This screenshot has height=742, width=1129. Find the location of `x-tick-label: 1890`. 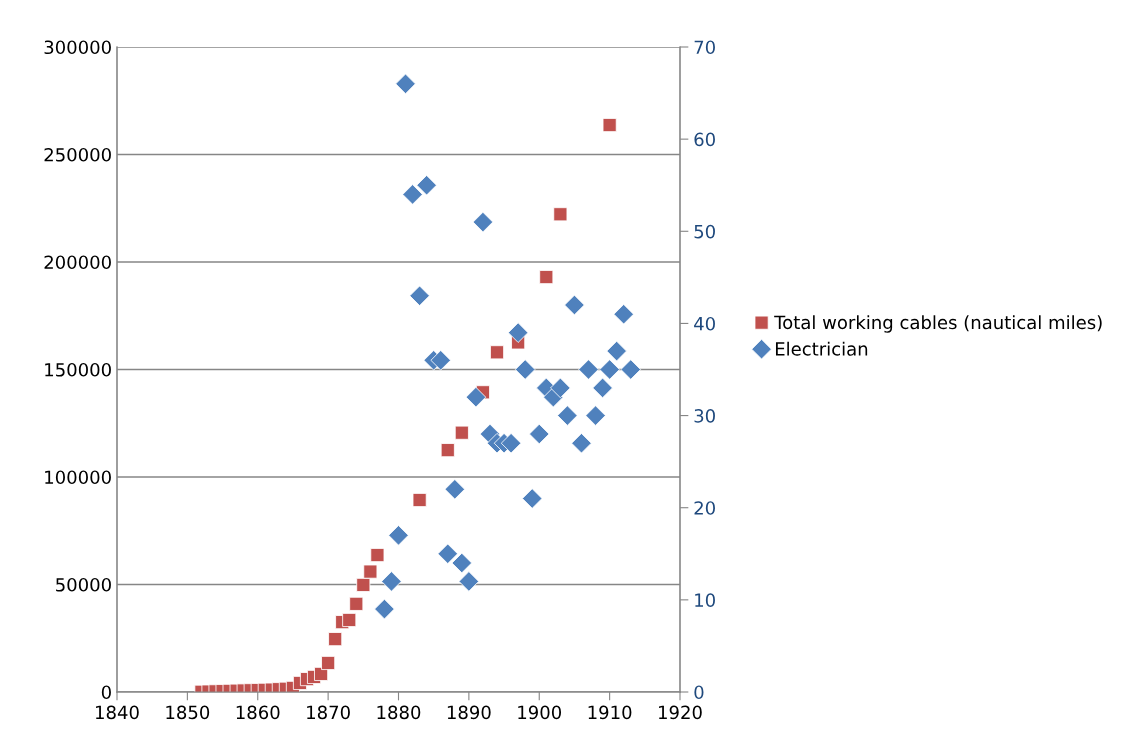

x-tick-label: 1890 is located at coordinates (469, 712).